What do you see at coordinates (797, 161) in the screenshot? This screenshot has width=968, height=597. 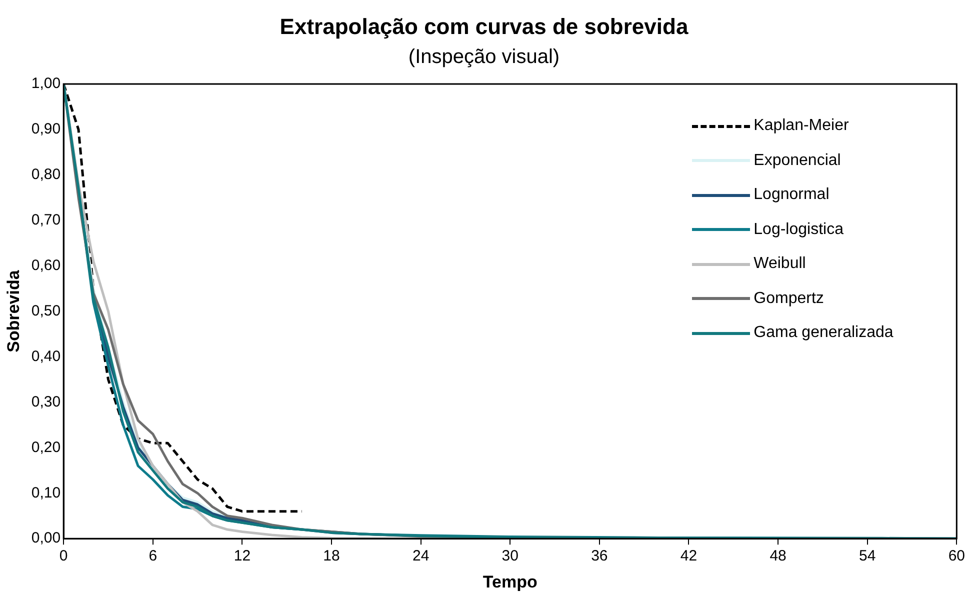 I see `legend-label: Exponencial` at bounding box center [797, 161].